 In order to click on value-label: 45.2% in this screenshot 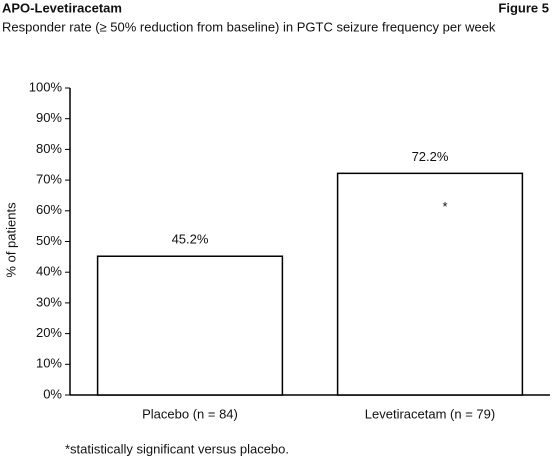, I will do `click(190, 239)`.